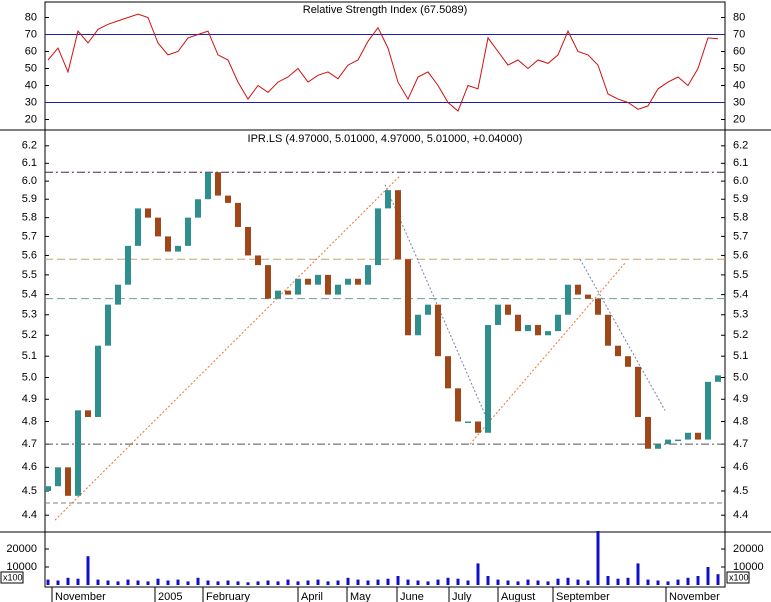 The height and width of the screenshot is (602, 771). Describe the element at coordinates (739, 51) in the screenshot. I see `y-tick-label: 60` at that location.